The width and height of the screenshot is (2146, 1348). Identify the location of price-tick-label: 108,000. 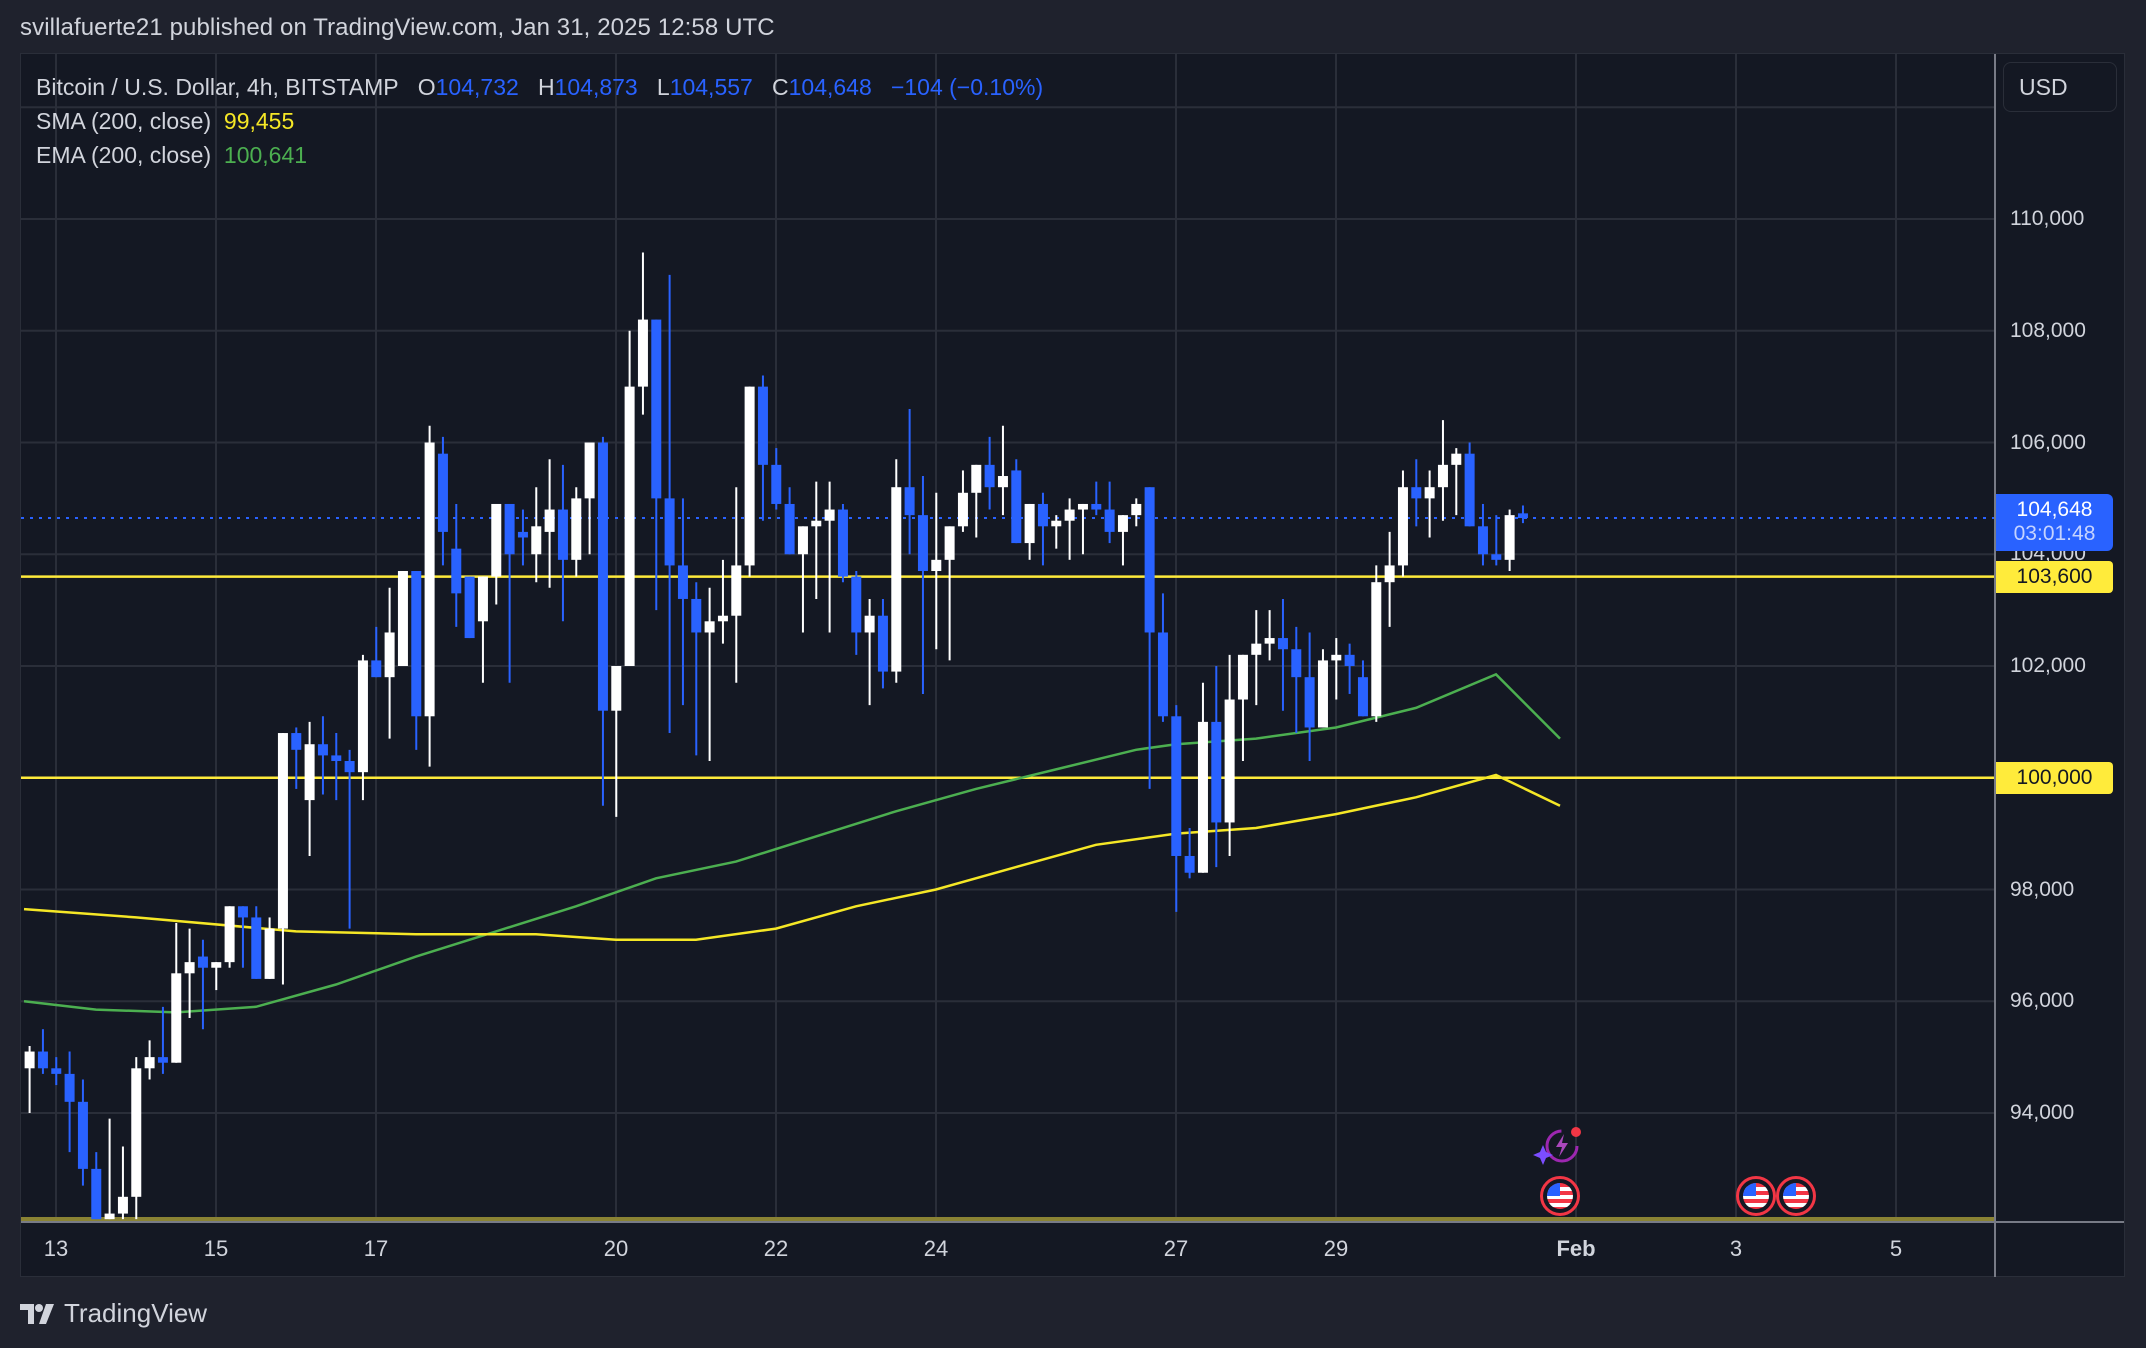
(2048, 330).